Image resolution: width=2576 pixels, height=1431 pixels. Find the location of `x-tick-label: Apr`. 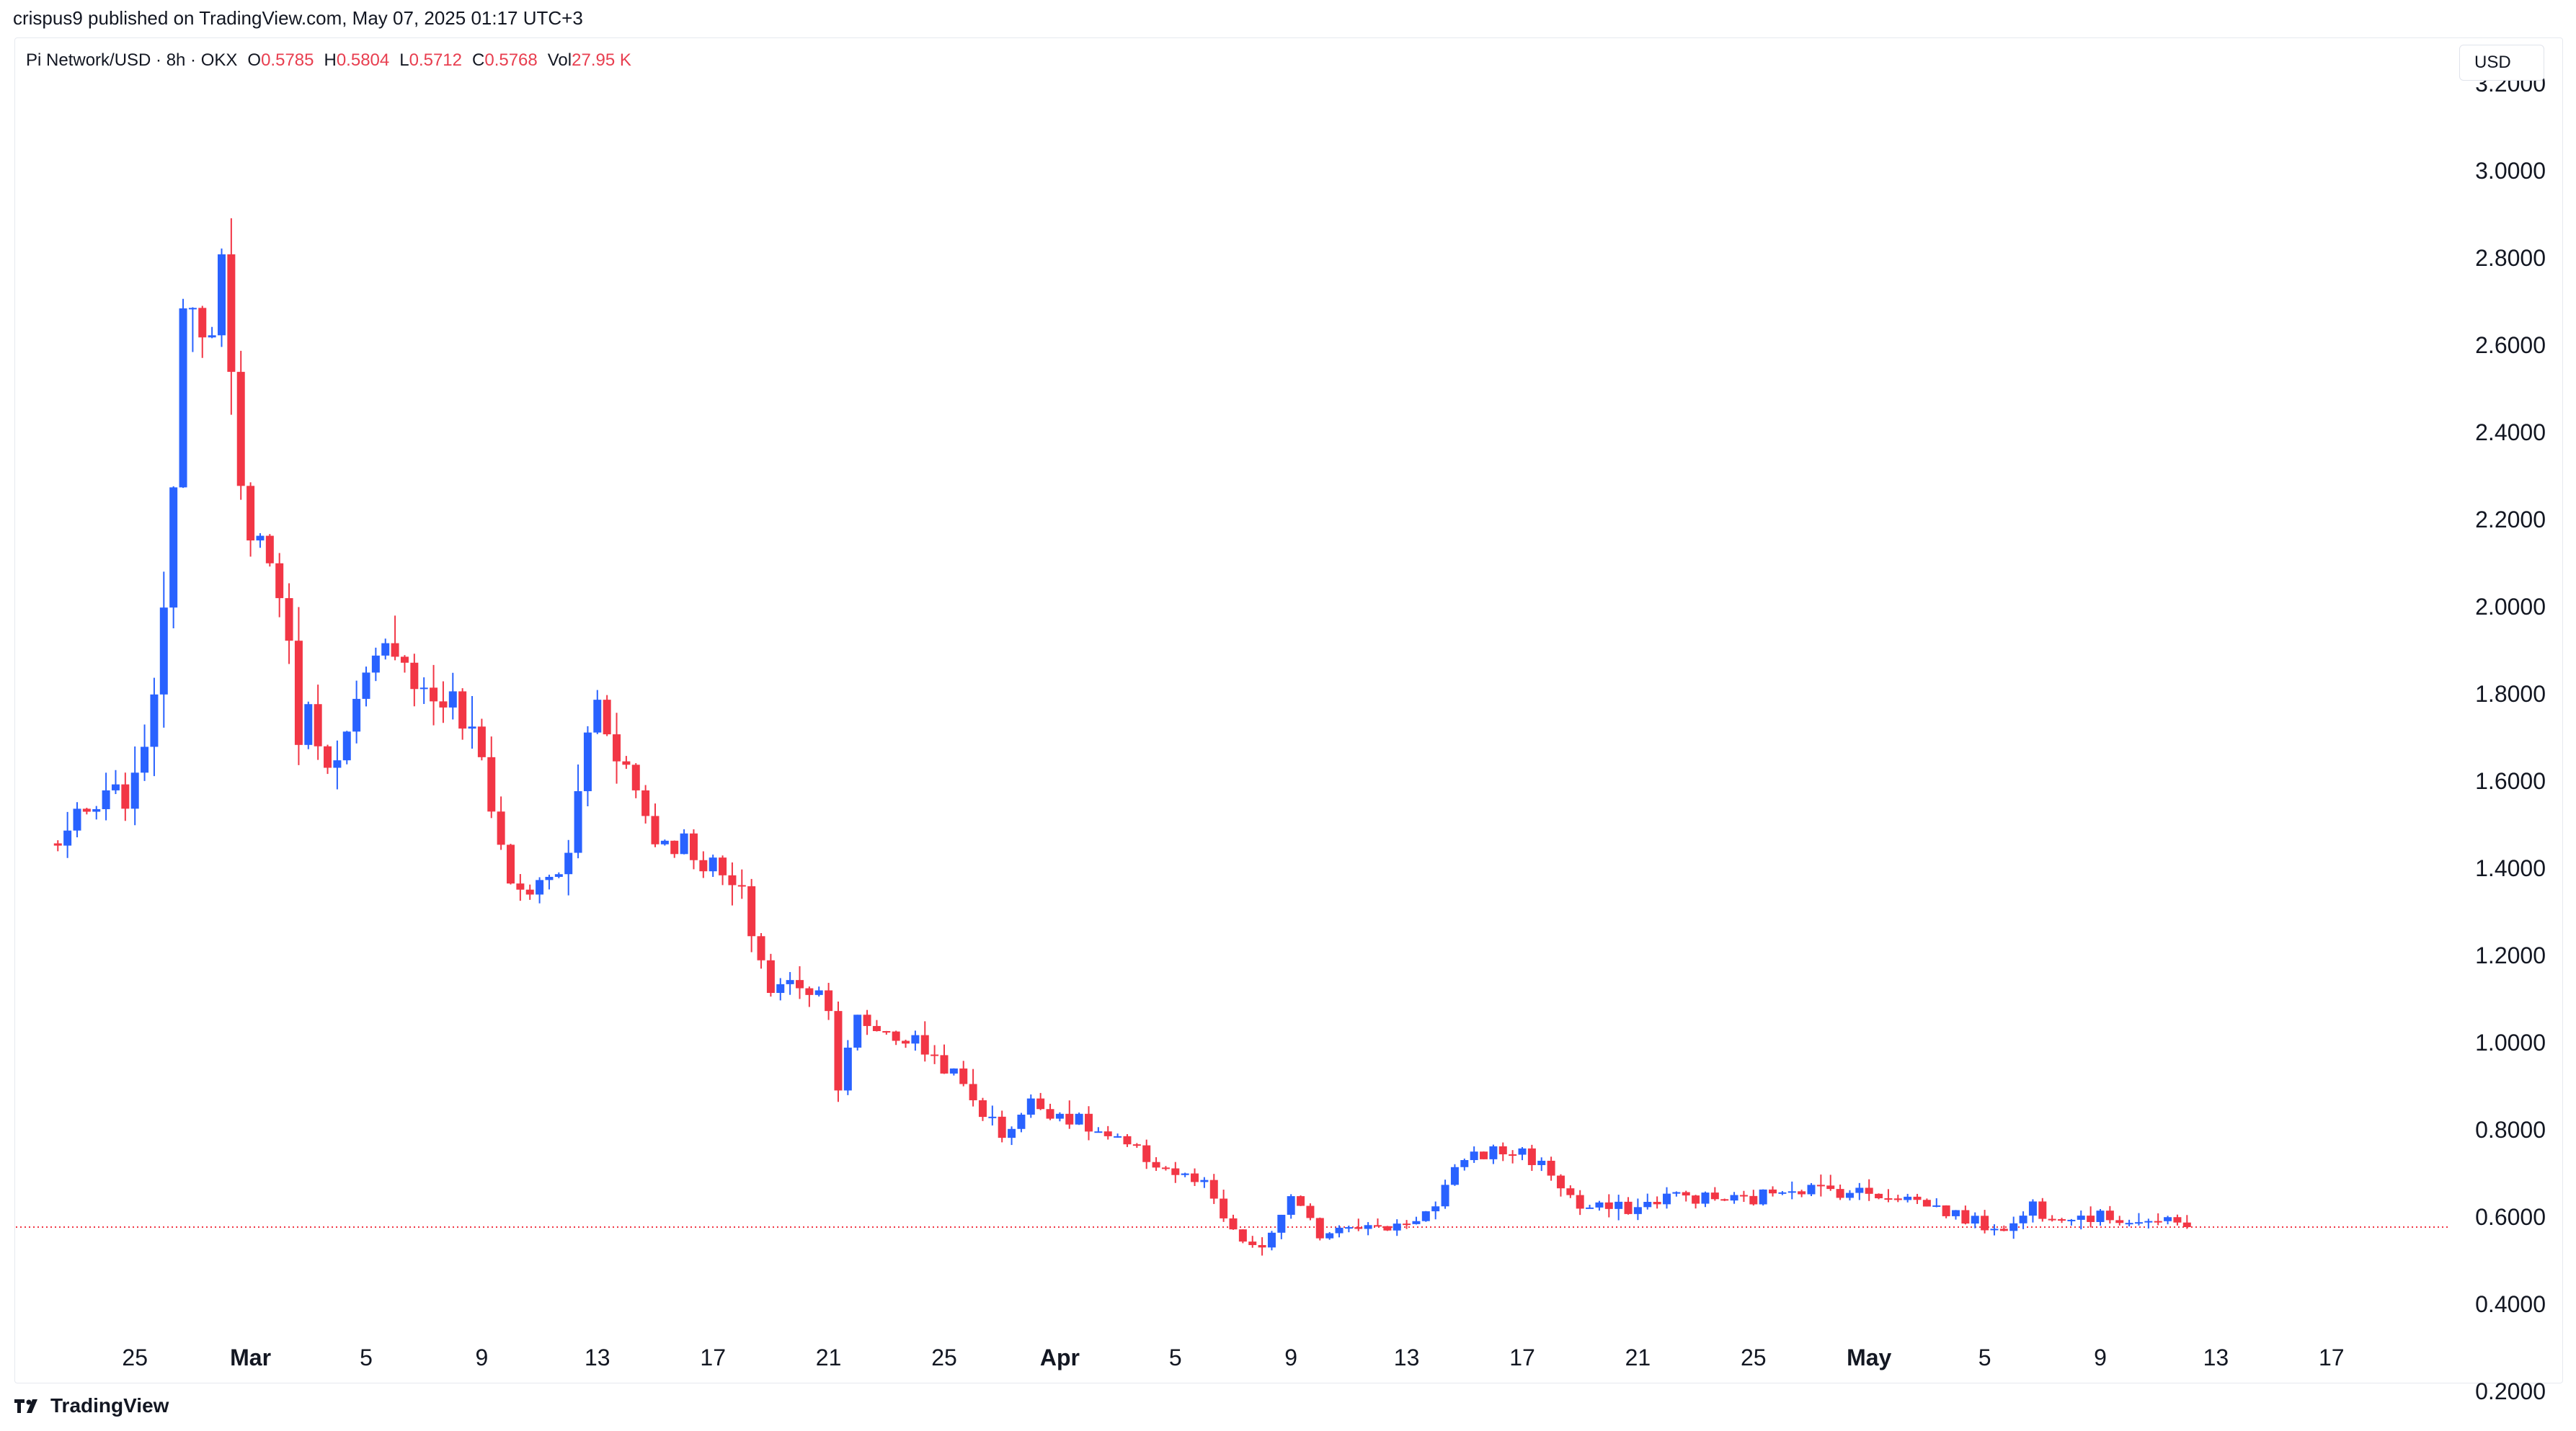

x-tick-label: Apr is located at coordinates (1060, 1358).